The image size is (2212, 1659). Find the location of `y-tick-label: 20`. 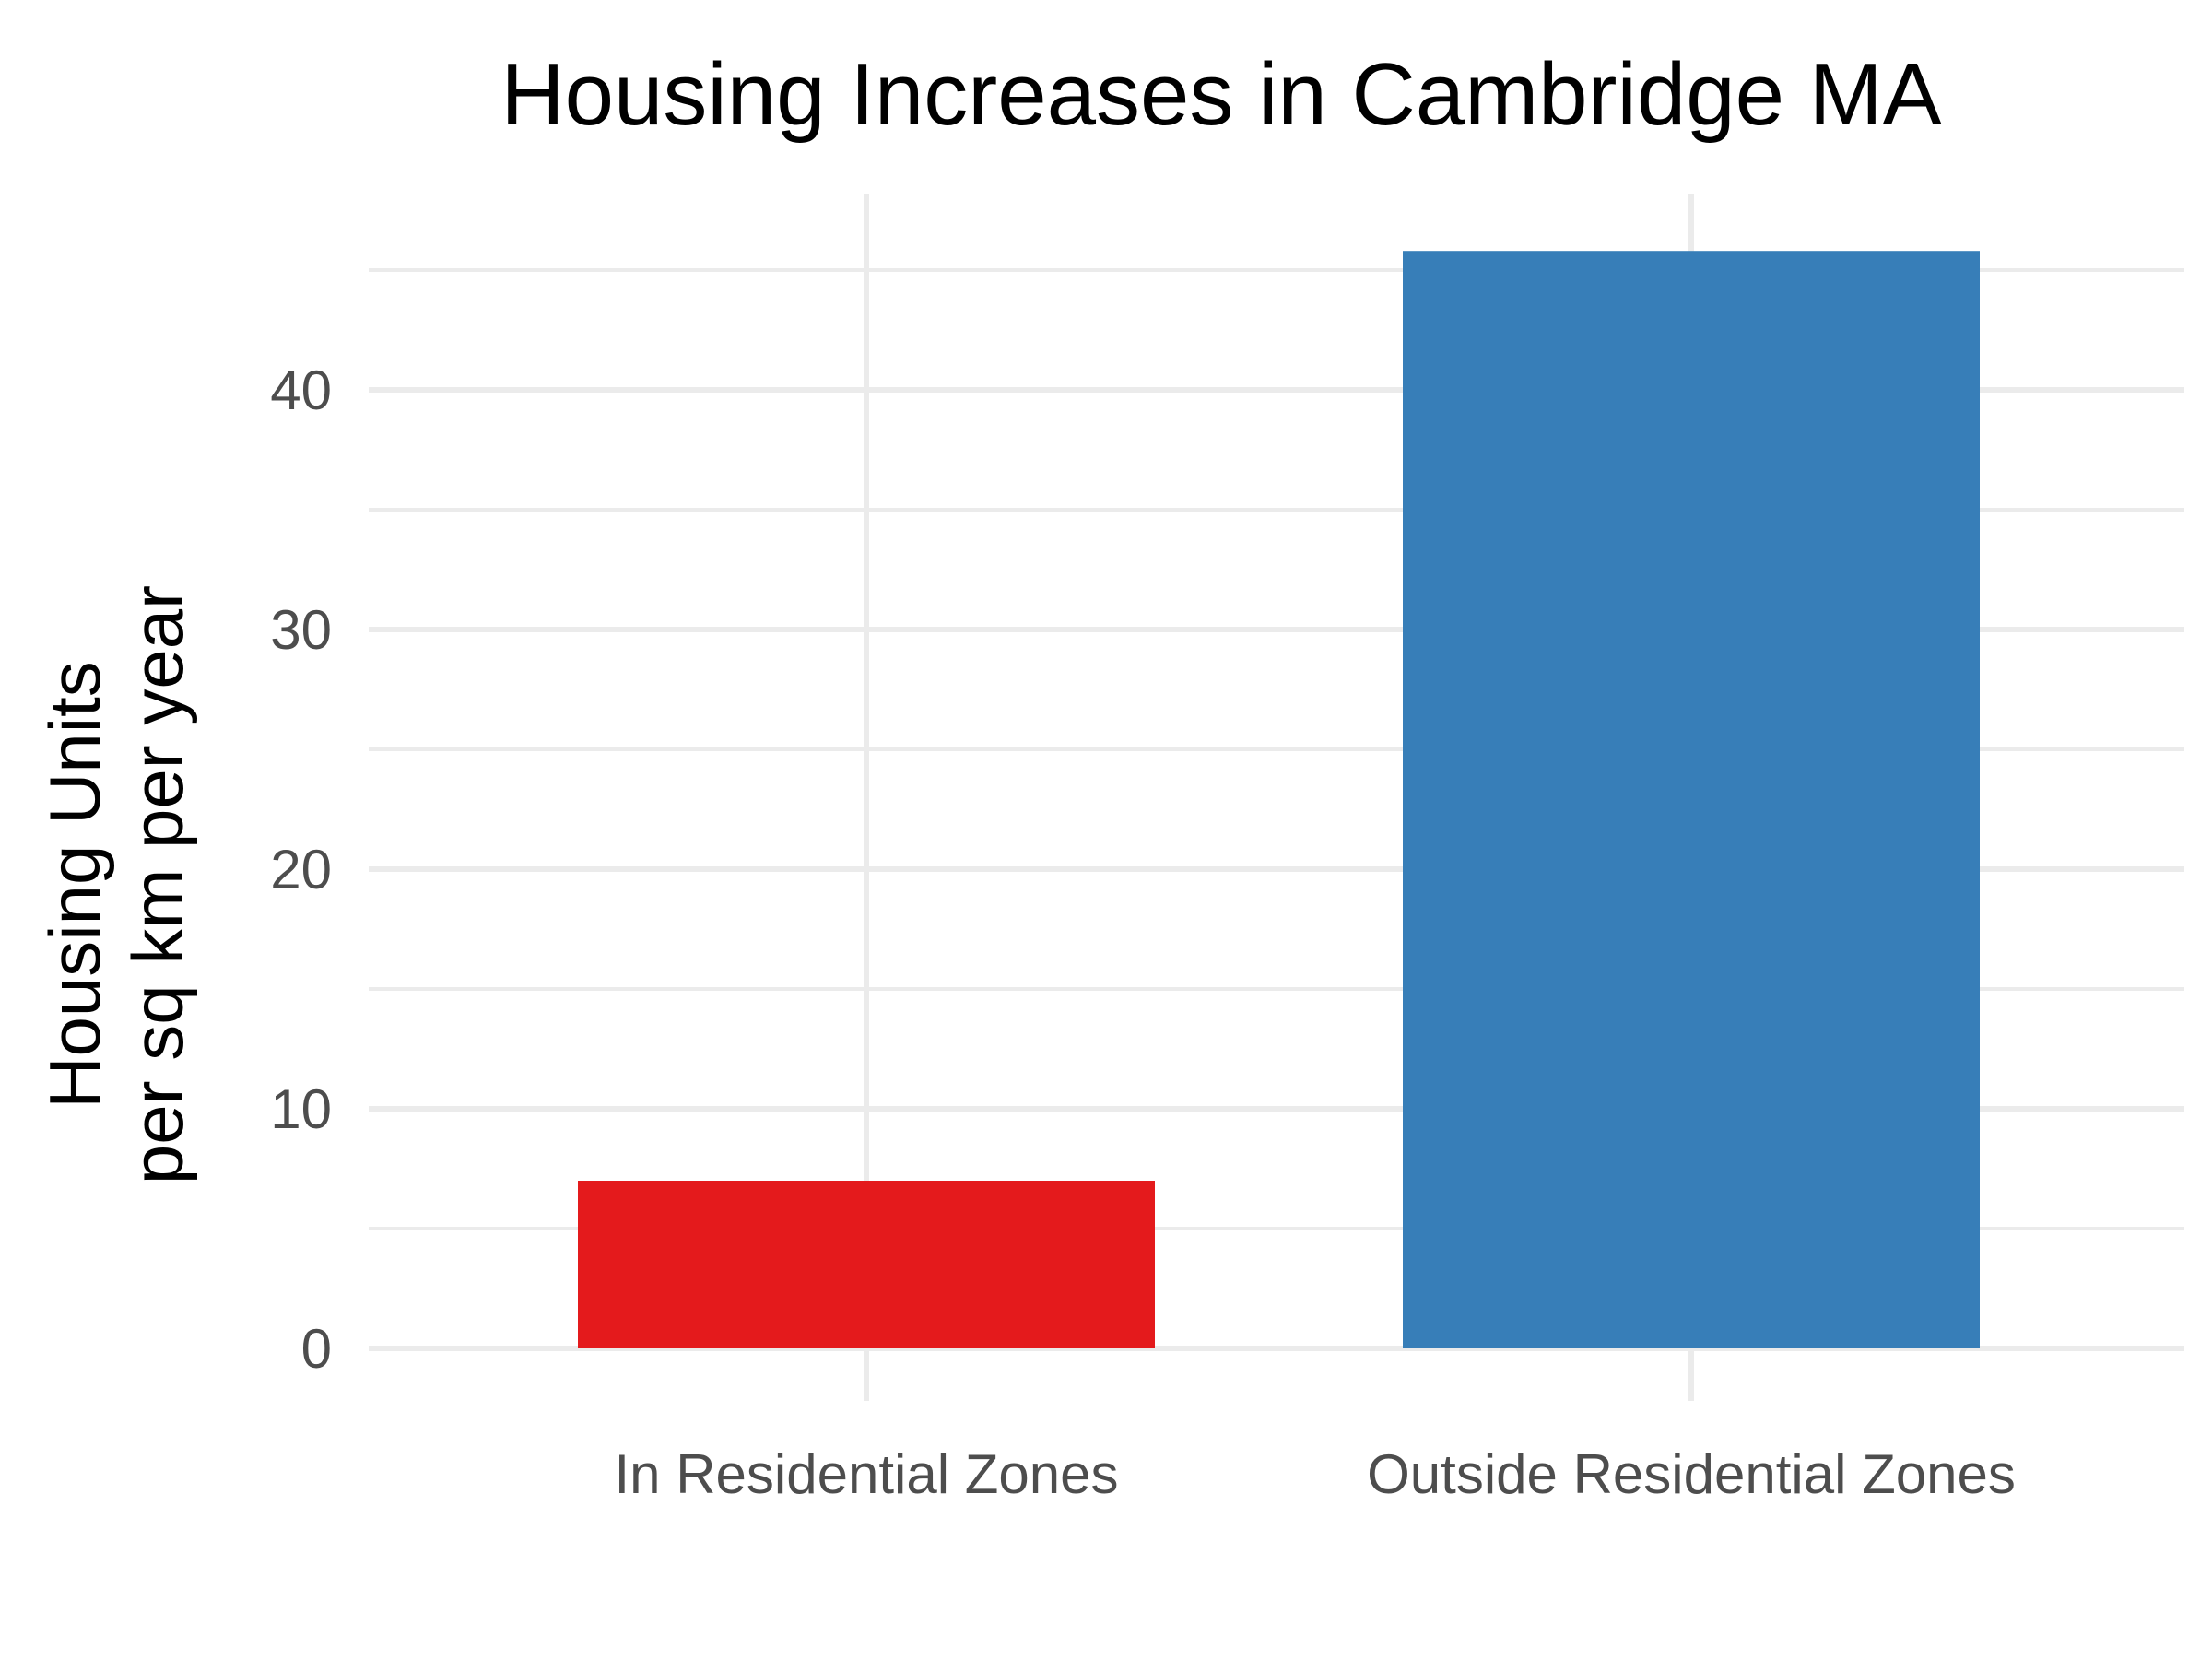

y-tick-label: 20 is located at coordinates (301, 869).